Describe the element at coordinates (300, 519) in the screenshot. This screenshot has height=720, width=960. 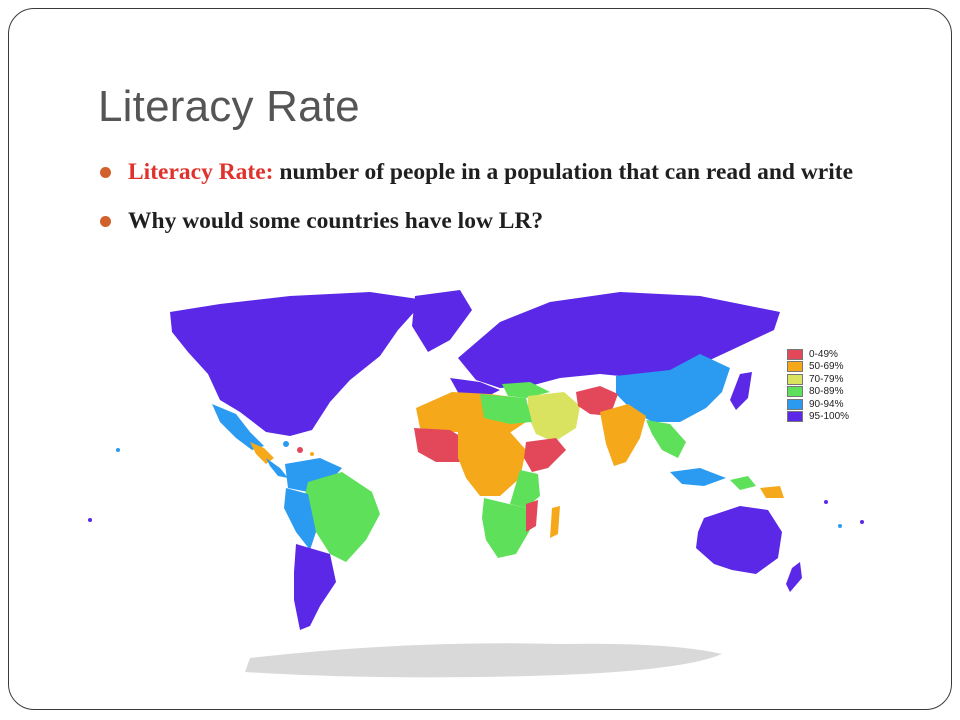
I see `map-region-south-america-west` at that location.